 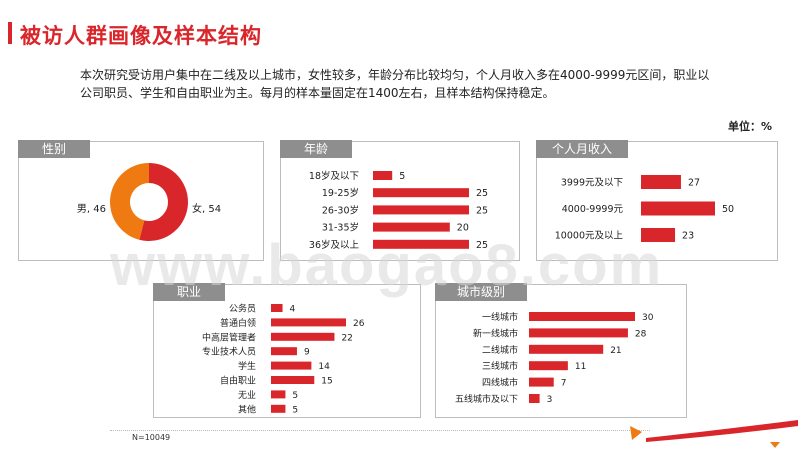 I want to click on age-panel-title: 年龄, so click(x=316, y=149).